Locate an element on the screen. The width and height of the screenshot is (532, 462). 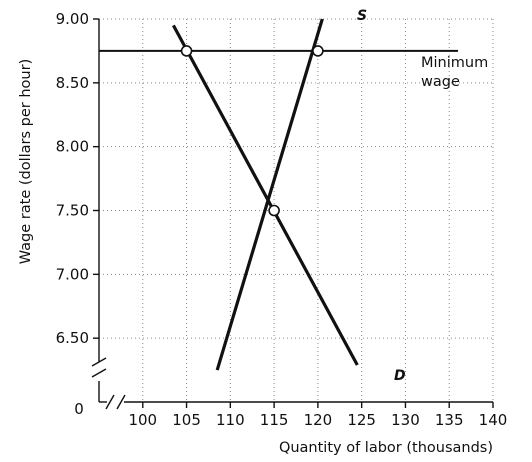
x-tick-label: 105 is located at coordinates (186, 420).